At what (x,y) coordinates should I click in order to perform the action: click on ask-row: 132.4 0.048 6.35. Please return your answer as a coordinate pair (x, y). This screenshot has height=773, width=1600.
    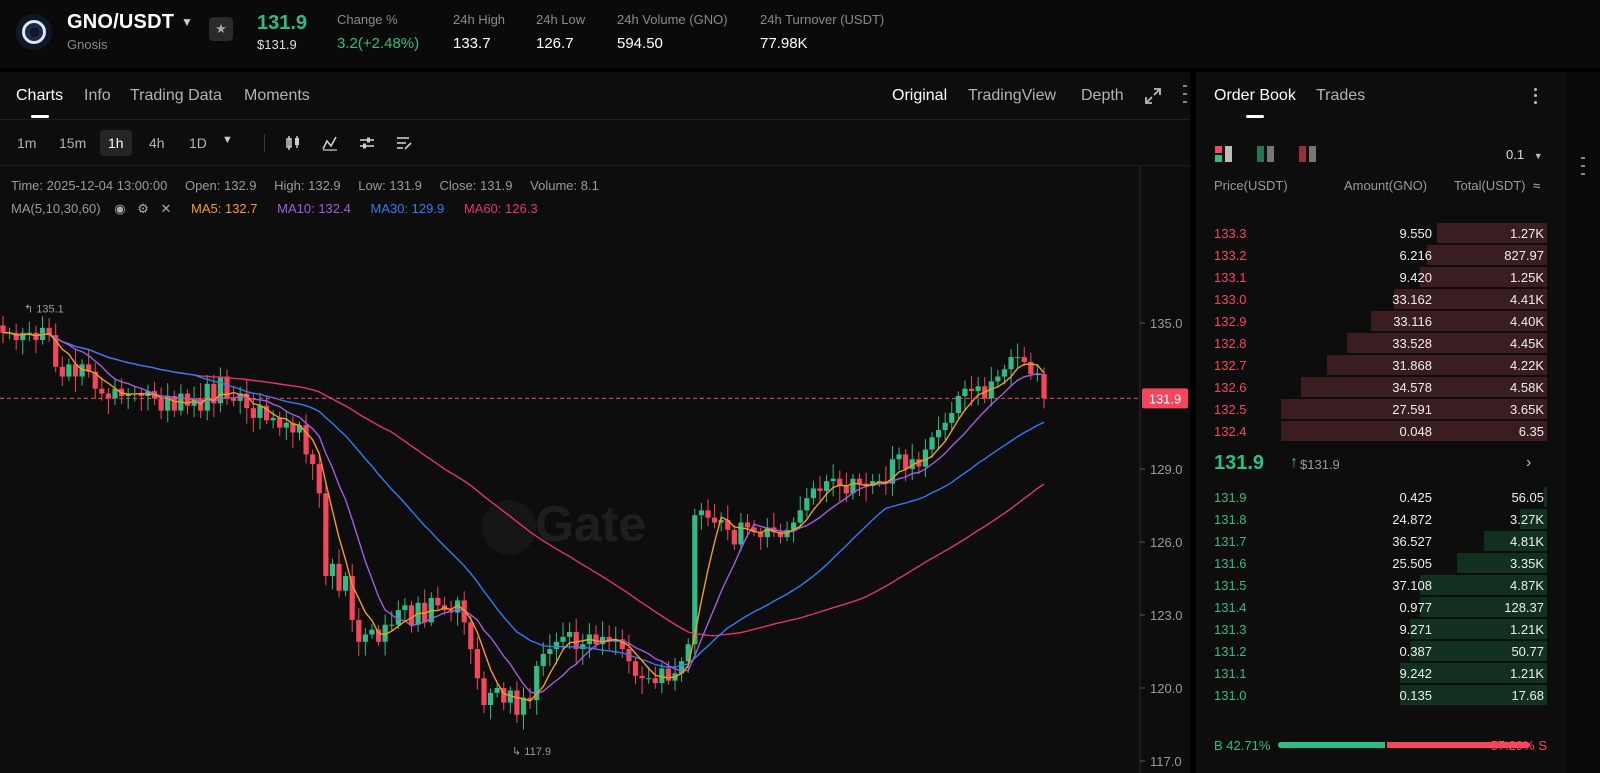
    Looking at the image, I should click on (1380, 431).